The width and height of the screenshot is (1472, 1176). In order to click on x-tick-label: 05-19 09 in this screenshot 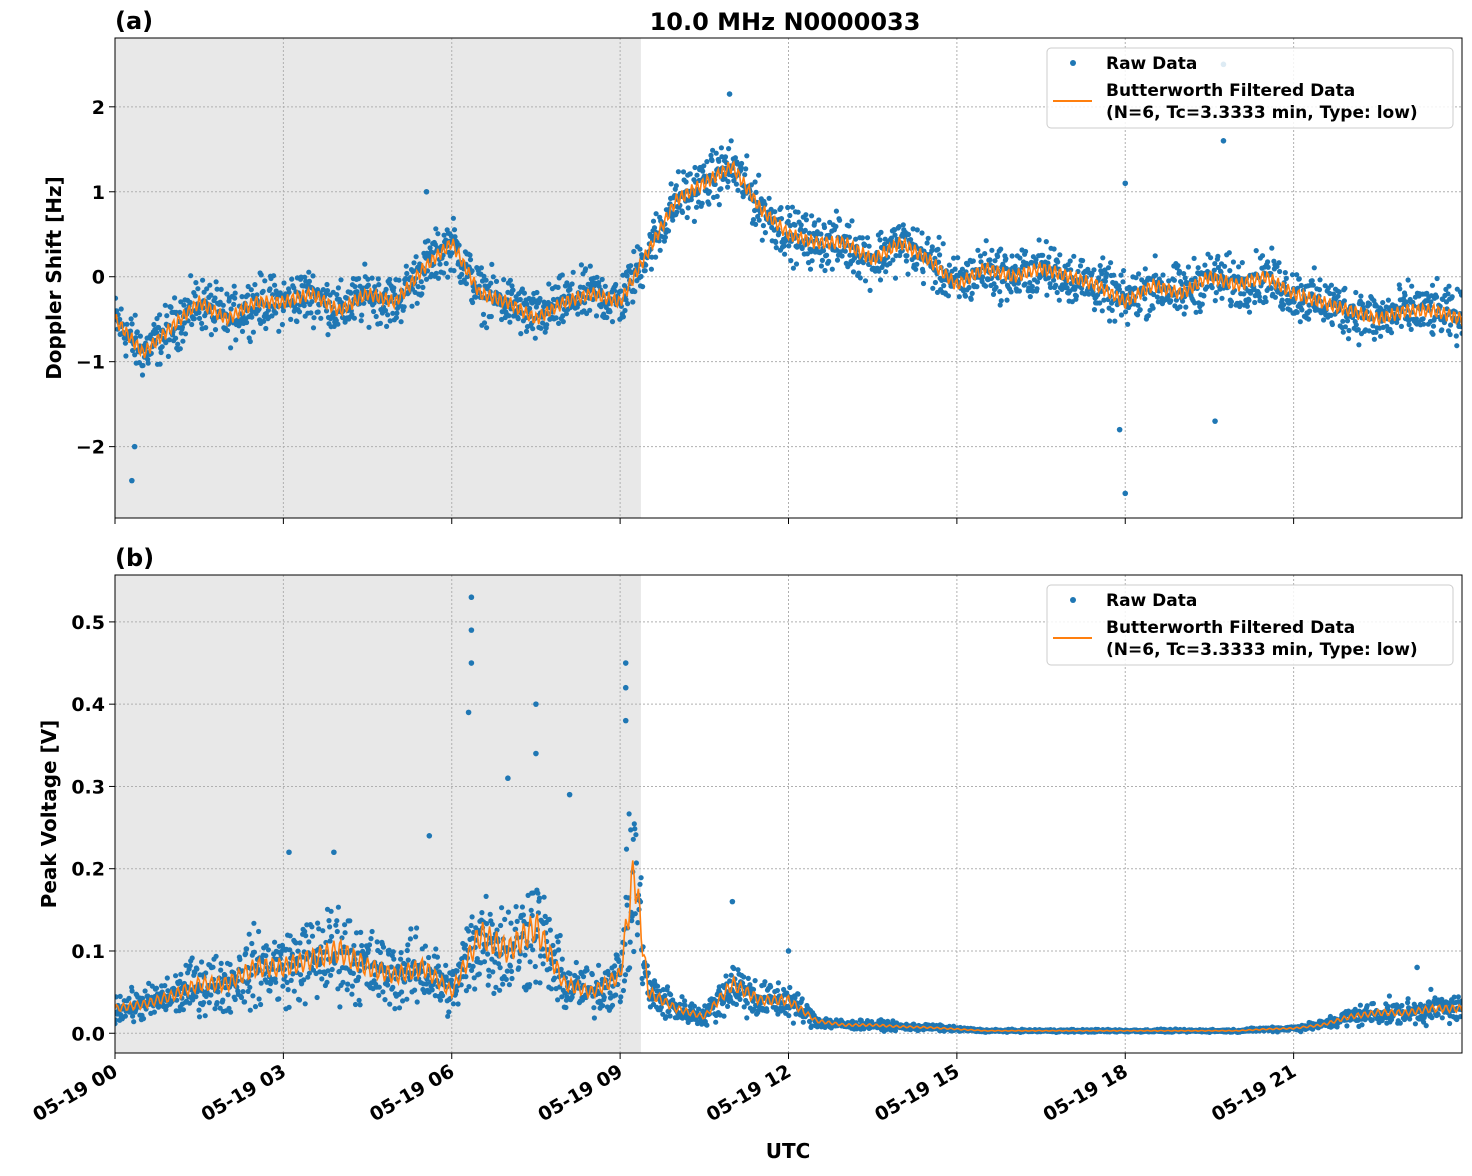, I will do `click(580, 1093)`.